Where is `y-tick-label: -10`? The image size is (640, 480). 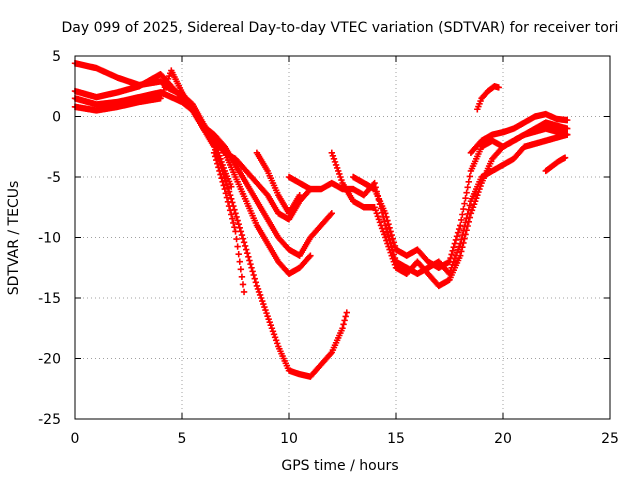
y-tick-label: -10 is located at coordinates (49, 239).